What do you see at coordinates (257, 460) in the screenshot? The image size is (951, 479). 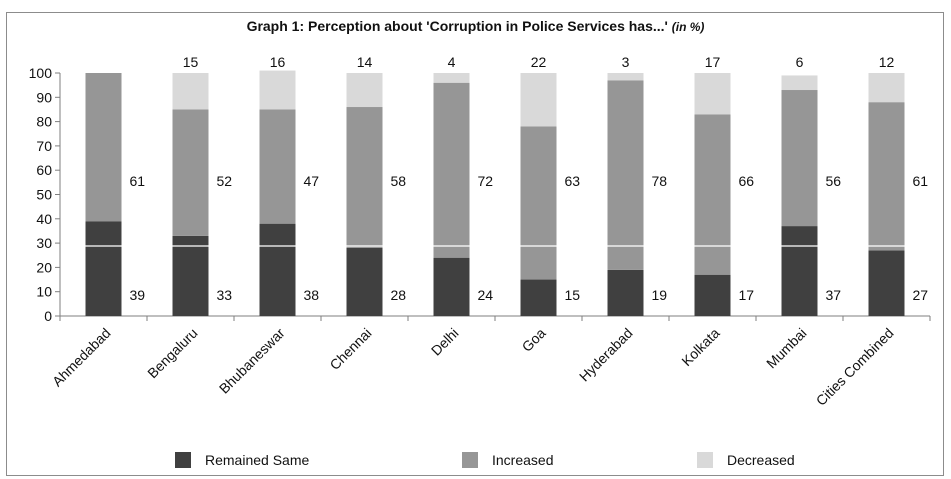 I see `legend-label: Remained Same` at bounding box center [257, 460].